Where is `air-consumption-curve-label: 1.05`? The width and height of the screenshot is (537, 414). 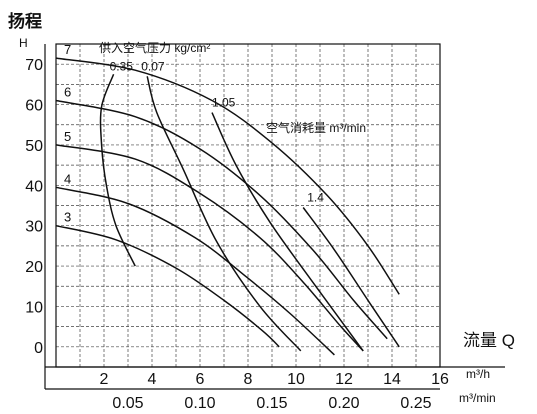 air-consumption-curve-label: 1.05 is located at coordinates (224, 103).